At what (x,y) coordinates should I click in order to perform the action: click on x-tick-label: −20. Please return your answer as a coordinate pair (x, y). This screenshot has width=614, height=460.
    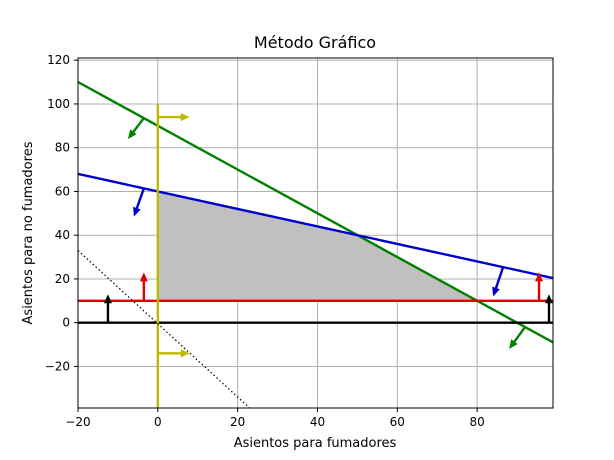
    Looking at the image, I should click on (77, 422).